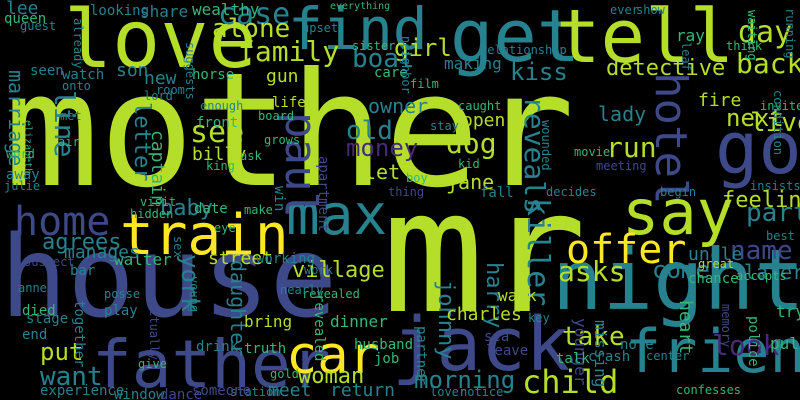 This screenshot has height=400, width=800. I want to click on word-lady: lady, so click(622, 114).